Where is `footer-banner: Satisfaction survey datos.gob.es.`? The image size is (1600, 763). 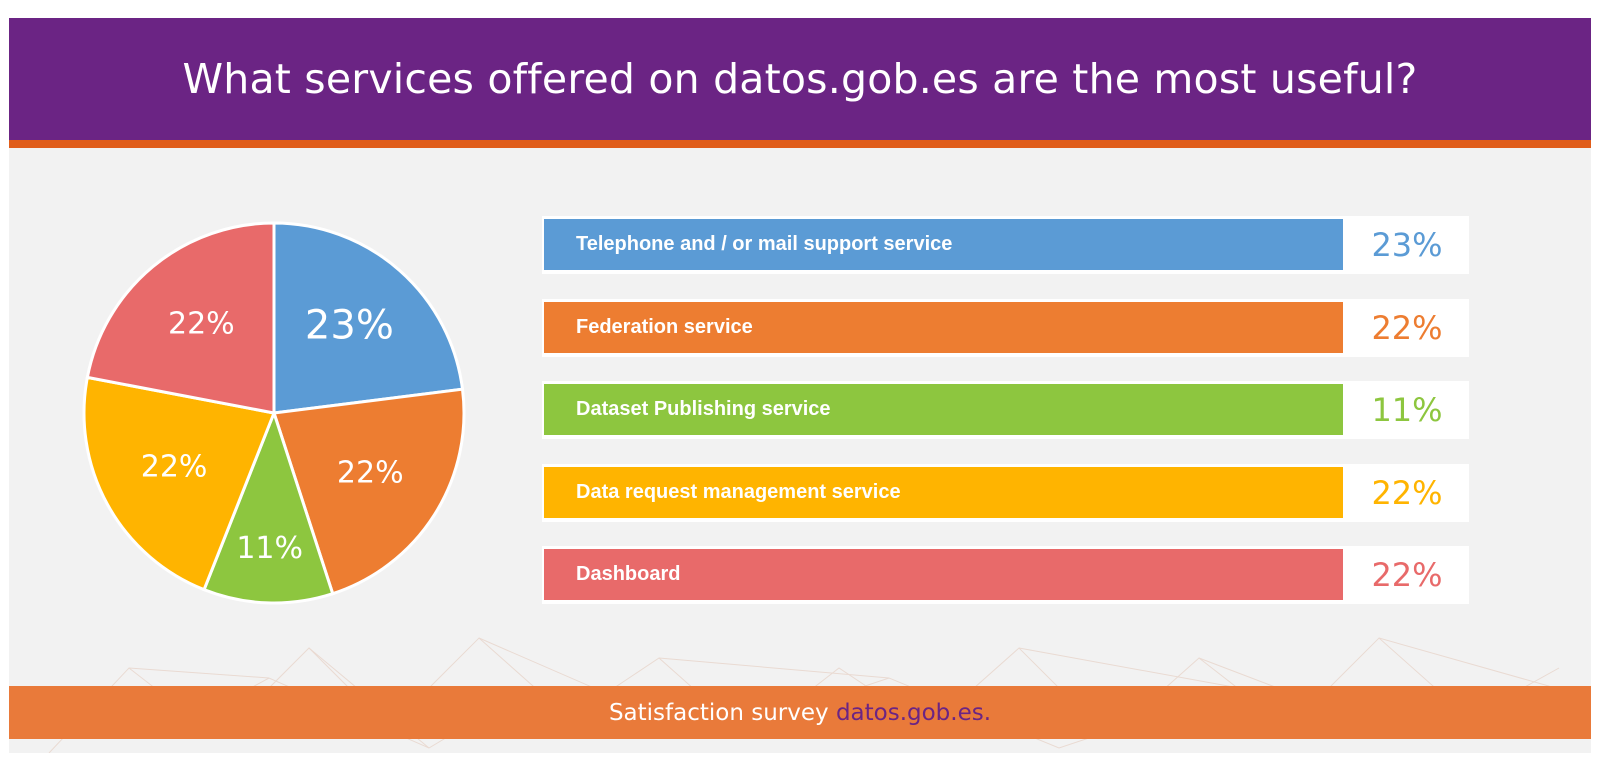 footer-banner: Satisfaction survey datos.gob.es. is located at coordinates (800, 712).